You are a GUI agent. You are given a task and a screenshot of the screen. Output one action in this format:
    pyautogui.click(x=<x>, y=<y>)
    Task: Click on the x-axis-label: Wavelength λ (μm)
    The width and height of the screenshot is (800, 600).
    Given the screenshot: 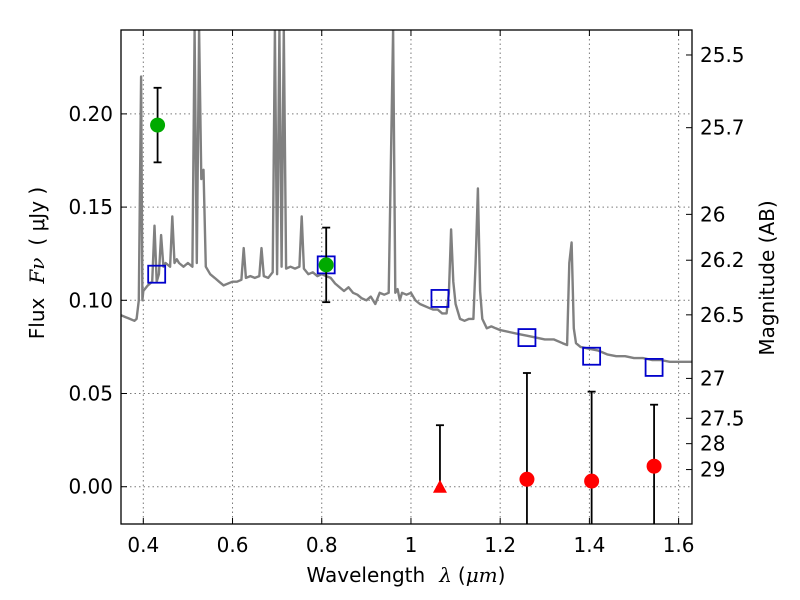 What is the action you would take?
    pyautogui.click(x=406, y=575)
    